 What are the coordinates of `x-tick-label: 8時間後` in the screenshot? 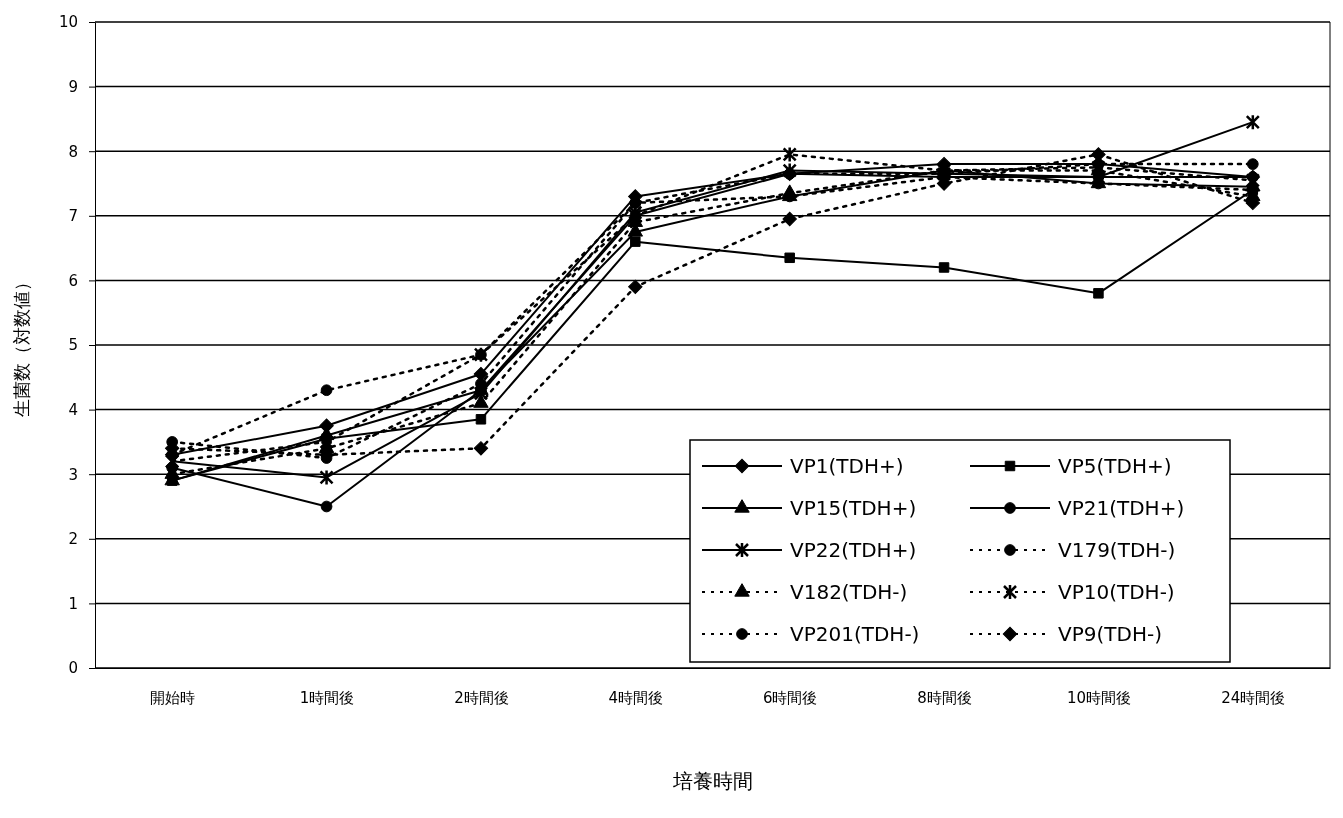 It's located at (944, 698).